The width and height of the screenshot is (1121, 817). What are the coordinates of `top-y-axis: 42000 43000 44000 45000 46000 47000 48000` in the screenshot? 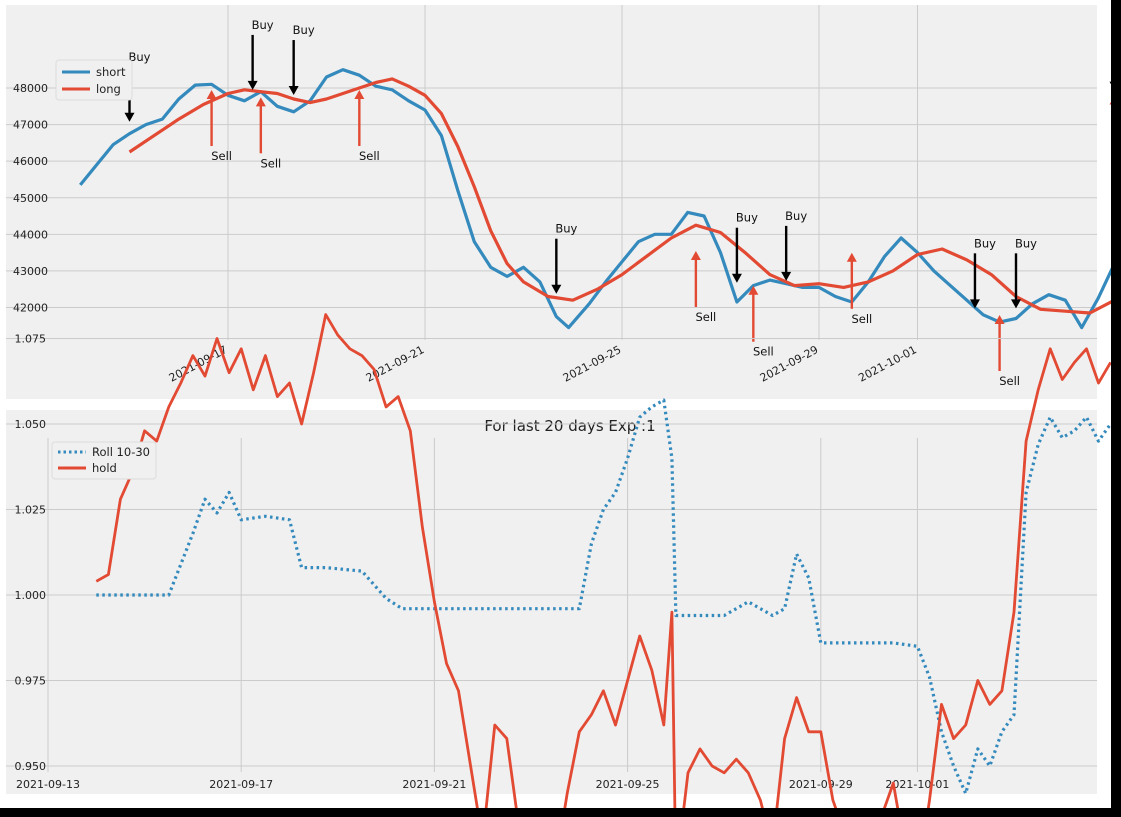 It's located at (30, 198).